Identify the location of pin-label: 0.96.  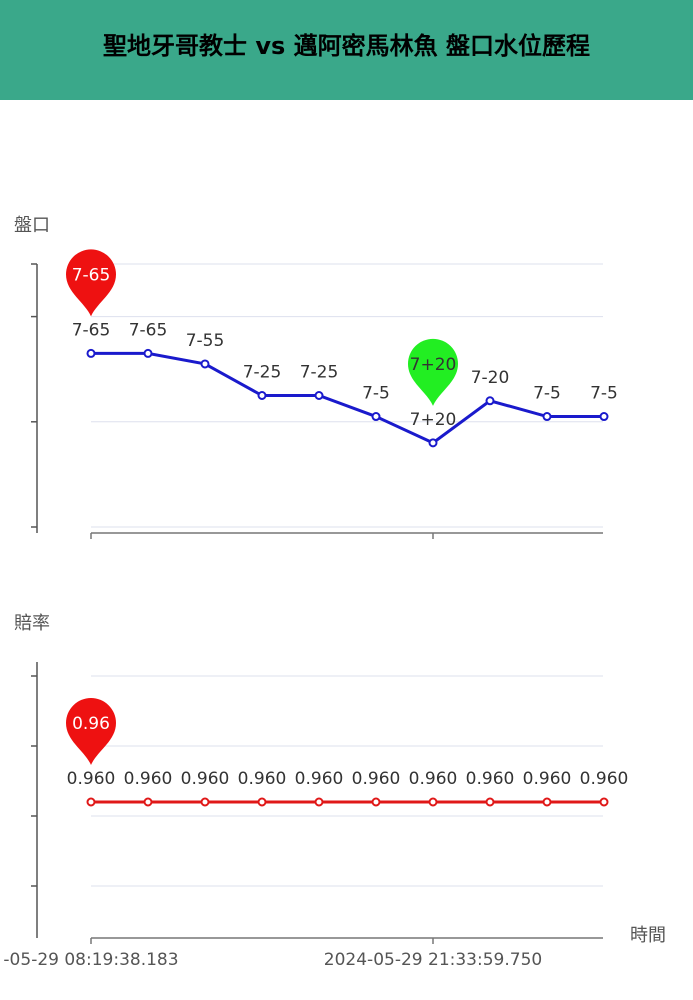
(91, 724).